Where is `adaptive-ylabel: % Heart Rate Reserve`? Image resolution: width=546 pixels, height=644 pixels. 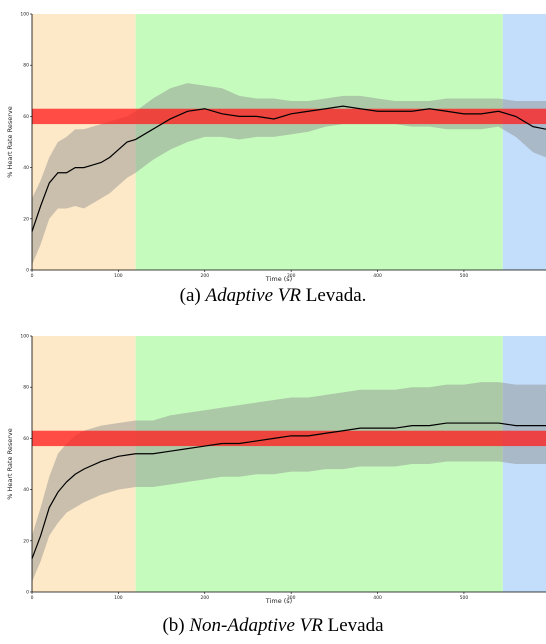 adaptive-ylabel: % Heart Rate Reserve is located at coordinates (10, 142).